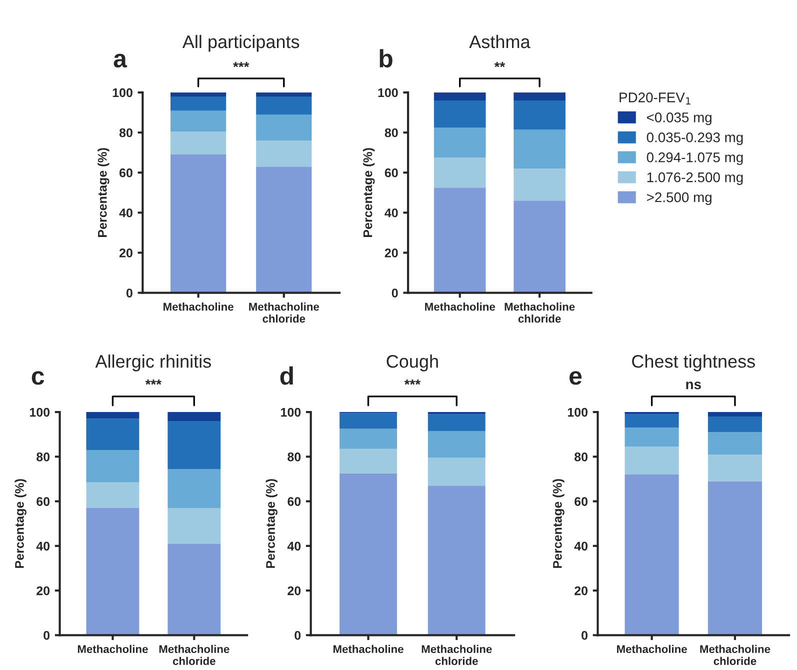 Image resolution: width=797 pixels, height=670 pixels. What do you see at coordinates (694, 139) in the screenshot?
I see `legend-label: 0.035-0.293 mg` at bounding box center [694, 139].